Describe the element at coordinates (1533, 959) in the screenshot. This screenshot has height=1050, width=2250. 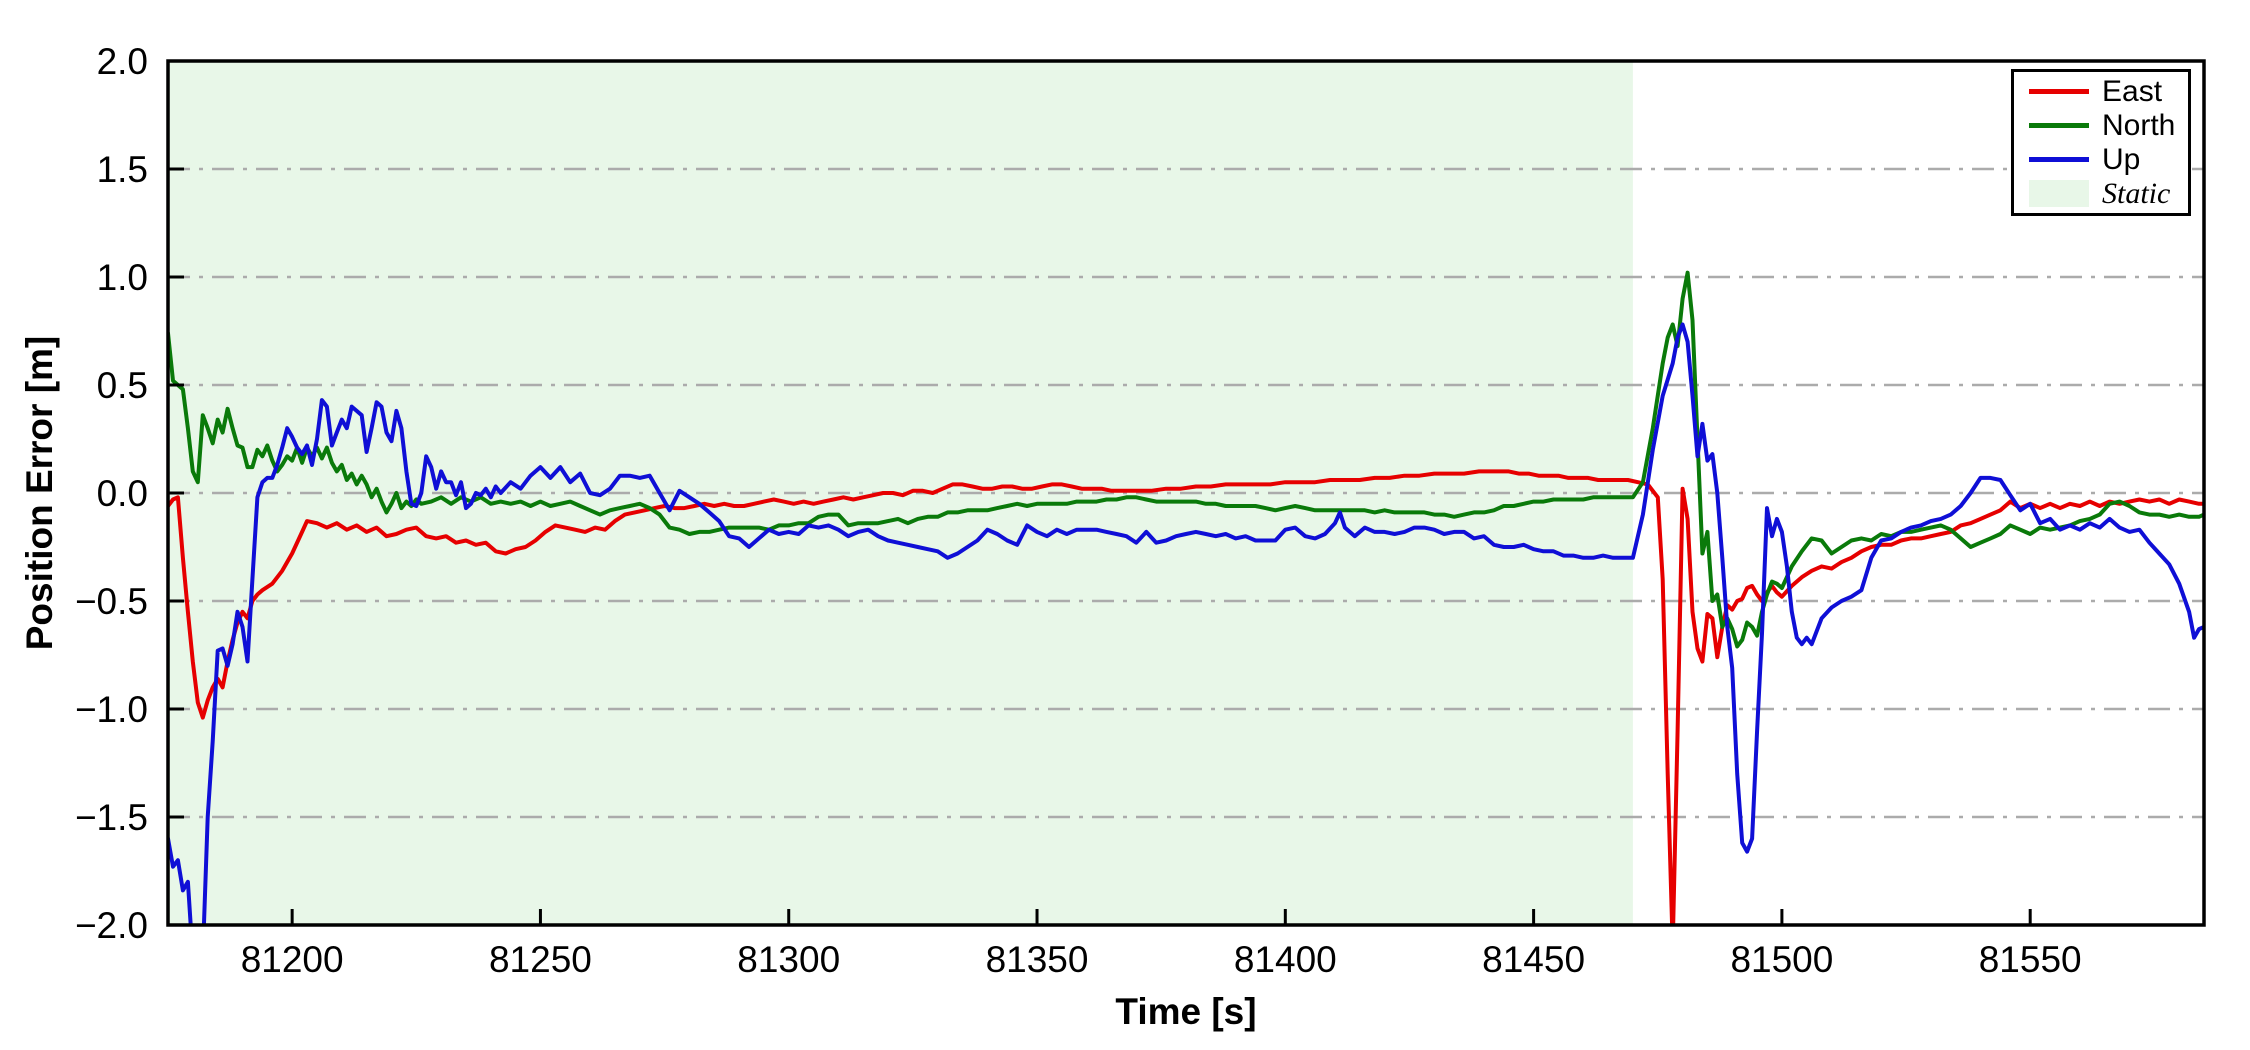
I see `x-tick-label: 81450` at that location.